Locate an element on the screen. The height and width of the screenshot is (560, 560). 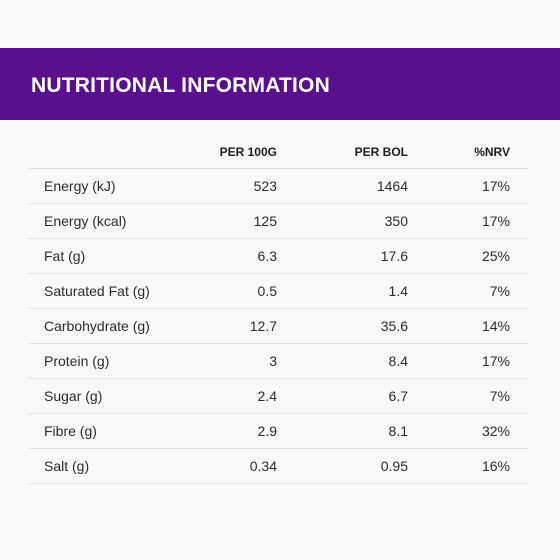
table-row: Fat (g) 6.3 17.6 25% is located at coordinates (278, 256).